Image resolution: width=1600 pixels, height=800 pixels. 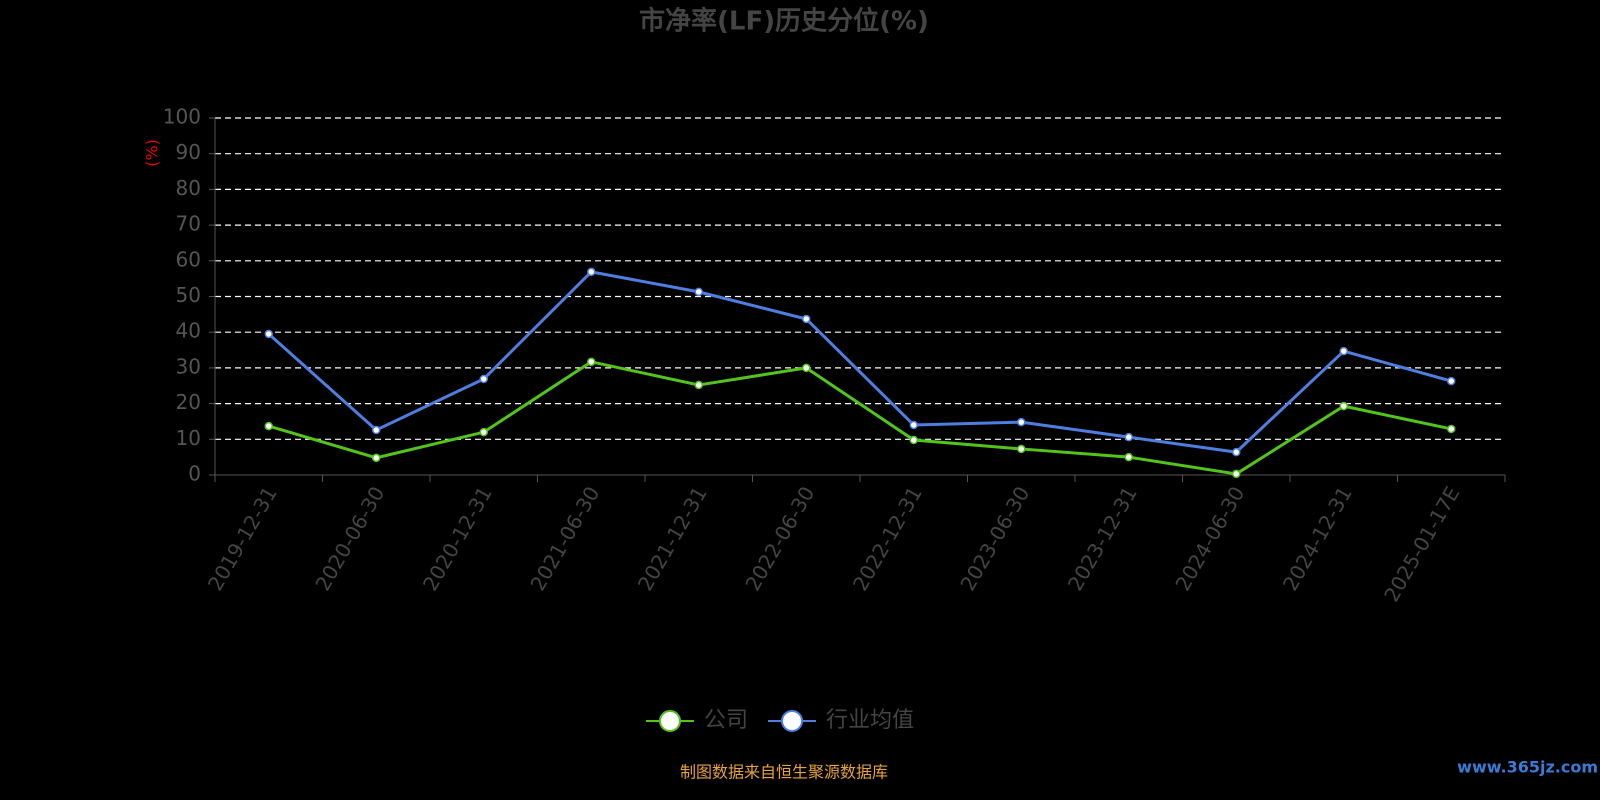 What do you see at coordinates (1527, 767) in the screenshot?
I see `watermark: www.365jz.com` at bounding box center [1527, 767].